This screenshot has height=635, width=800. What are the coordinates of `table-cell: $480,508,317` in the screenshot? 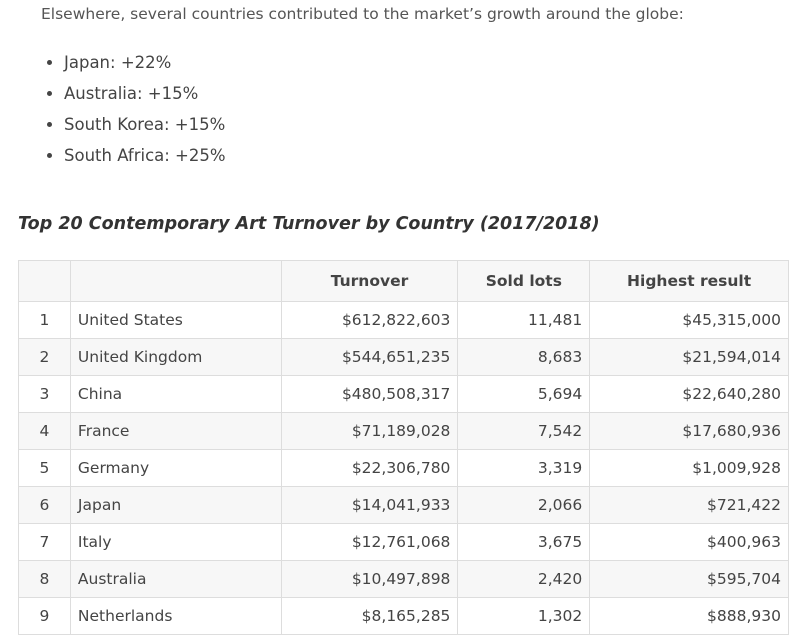 It's located at (369, 394).